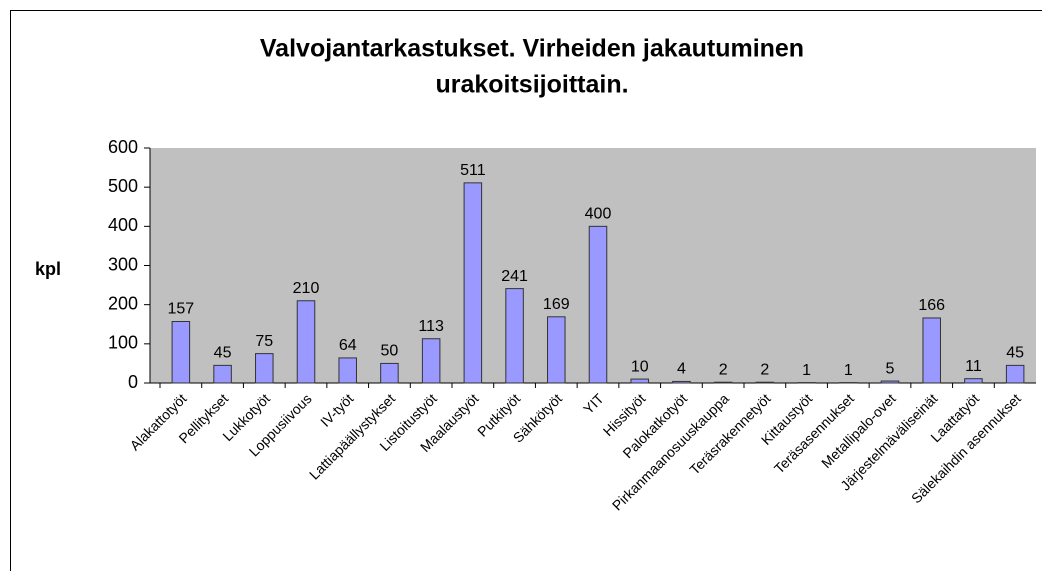 The width and height of the screenshot is (1042, 571). What do you see at coordinates (48, 269) in the screenshot?
I see `y-axis-label: kpl` at bounding box center [48, 269].